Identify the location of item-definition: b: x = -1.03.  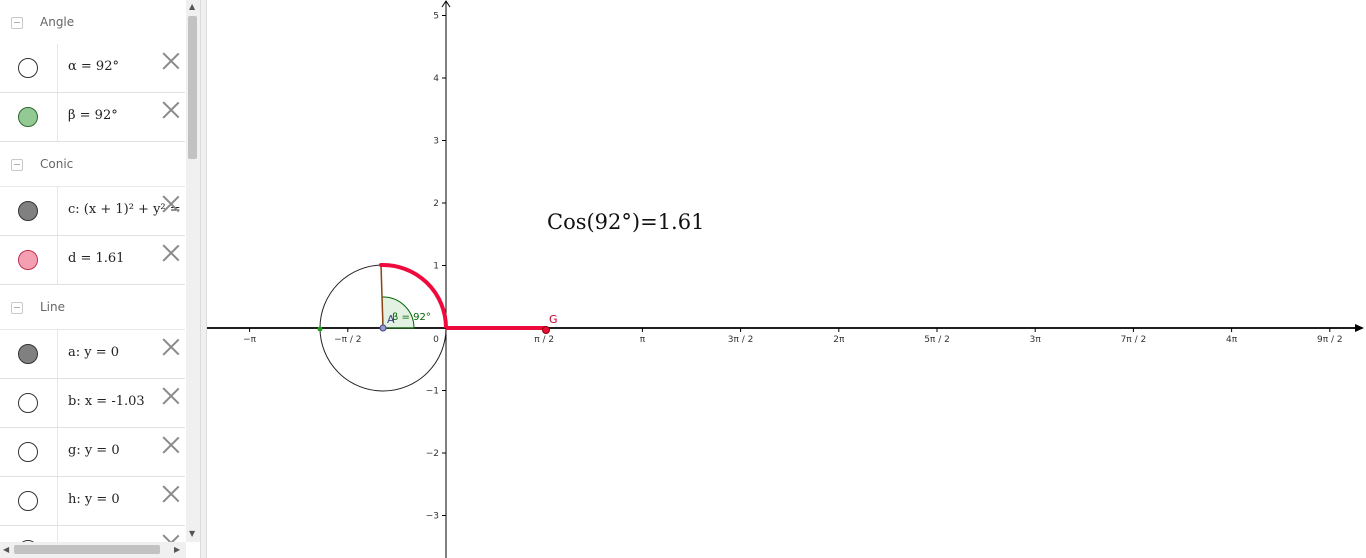
(106, 401).